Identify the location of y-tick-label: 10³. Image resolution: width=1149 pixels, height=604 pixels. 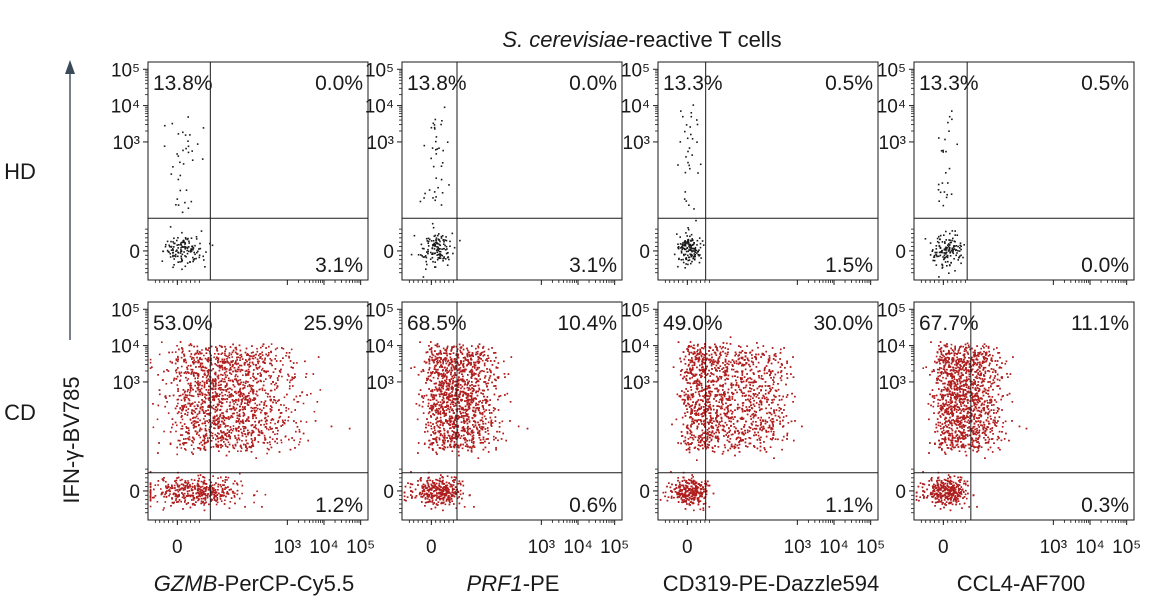
(636, 143).